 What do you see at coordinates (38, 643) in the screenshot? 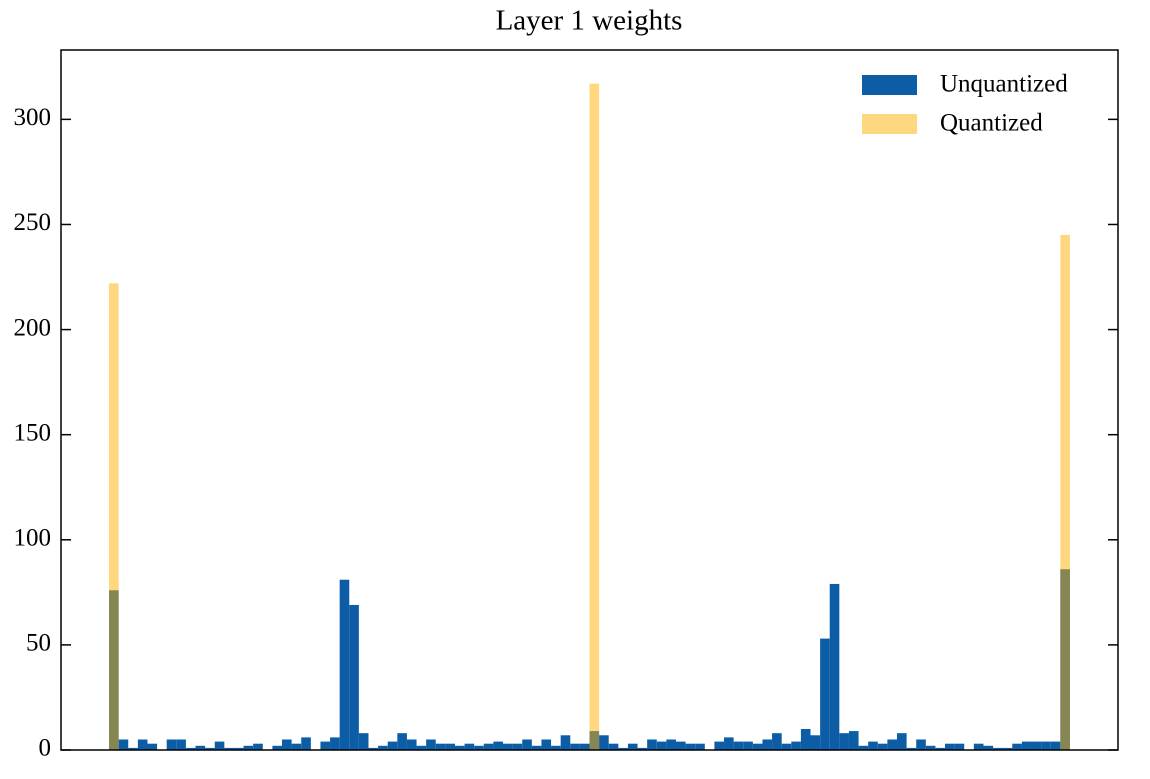
I see `y-tick-label: 50` at bounding box center [38, 643].